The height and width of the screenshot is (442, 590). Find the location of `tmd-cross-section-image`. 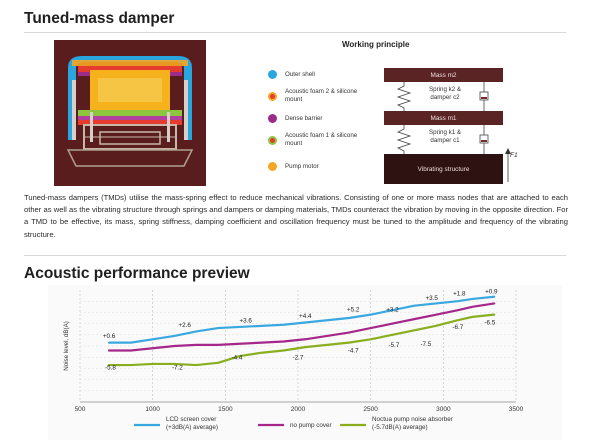

tmd-cross-section-image is located at coordinates (130, 113).